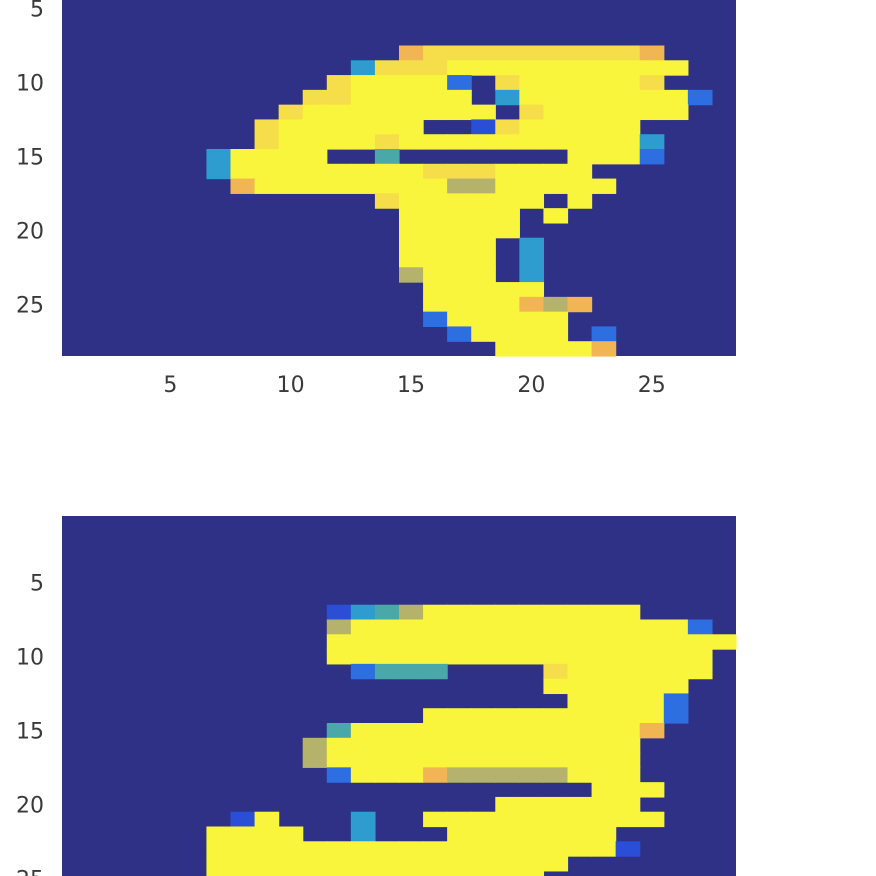 This screenshot has width=876, height=876. What do you see at coordinates (531, 385) in the screenshot?
I see `x-tick-label: 20` at bounding box center [531, 385].